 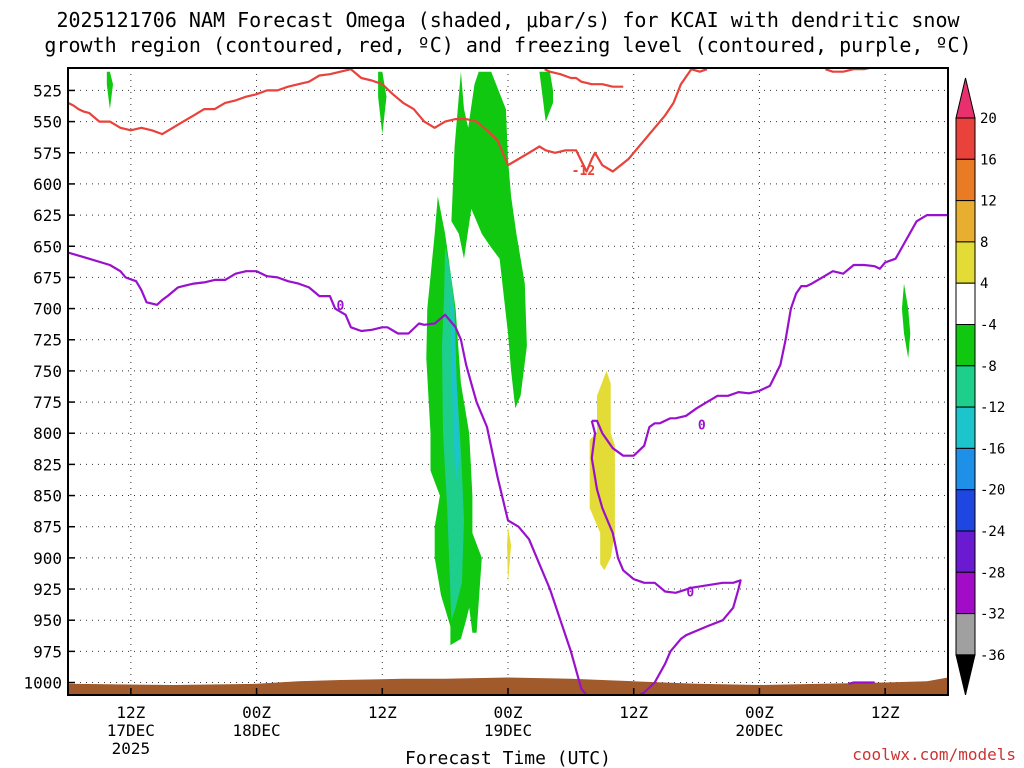 I want to click on colorbar-top-arrow, so click(x=965, y=98).